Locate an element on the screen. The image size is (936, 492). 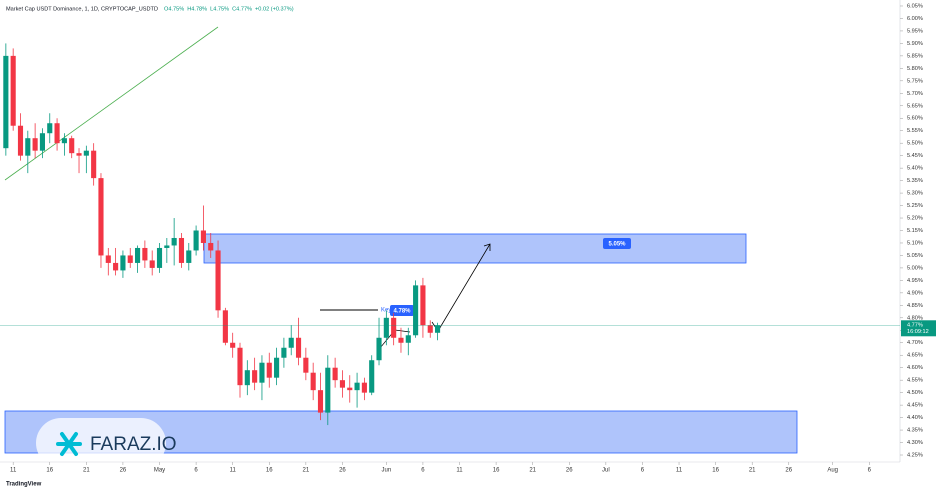
y-tick-label: 5.00% is located at coordinates (915, 268).